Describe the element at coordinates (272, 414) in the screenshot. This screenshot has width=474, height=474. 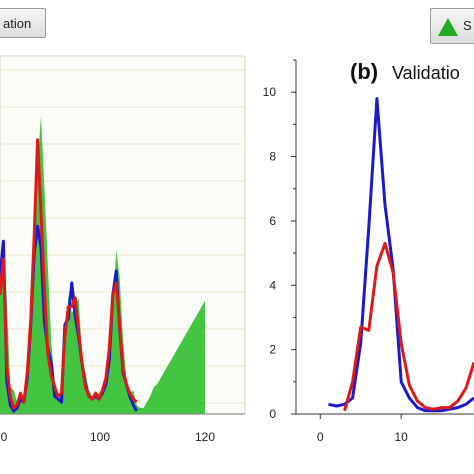
I see `y-tick-label-b: 0` at that location.